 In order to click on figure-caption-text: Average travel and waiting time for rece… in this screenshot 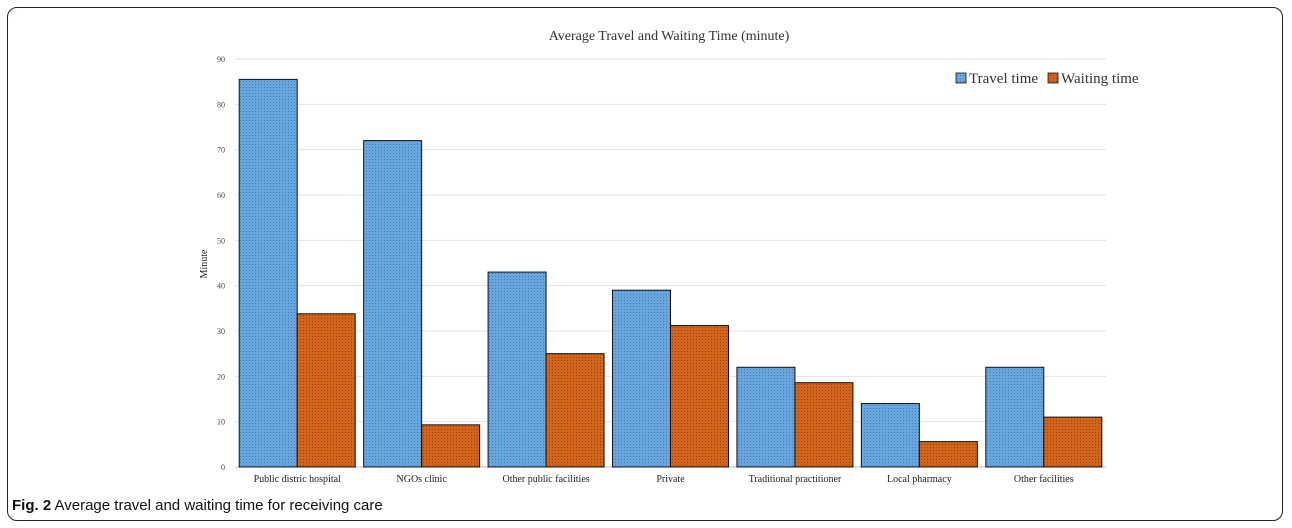, I will do `click(217, 505)`.